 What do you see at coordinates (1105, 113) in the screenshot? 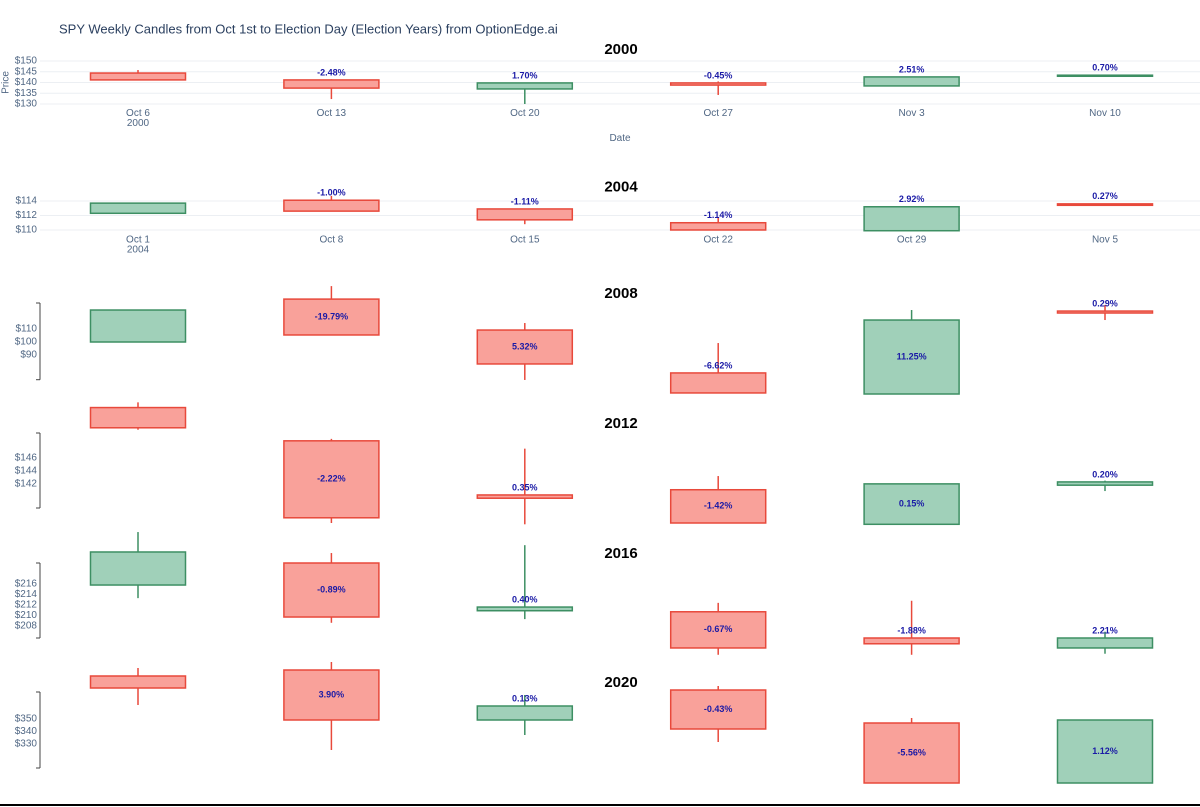
I see `x-tick-label: Nov 10` at bounding box center [1105, 113].